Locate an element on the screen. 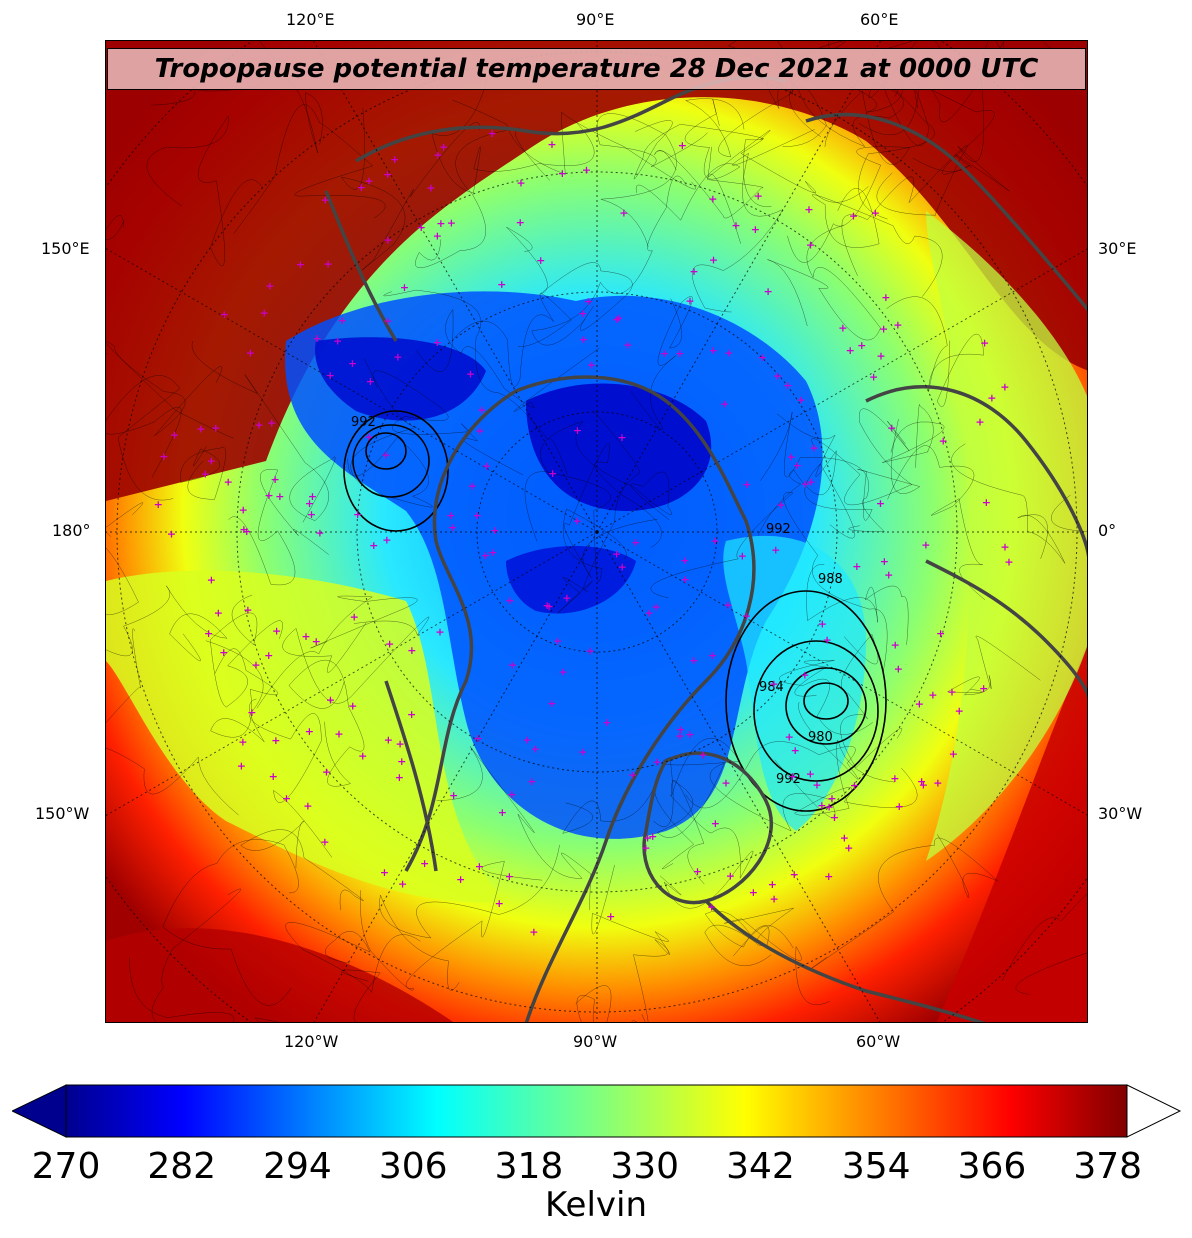  colorbar-tick-label: 270 is located at coordinates (66, 1166).